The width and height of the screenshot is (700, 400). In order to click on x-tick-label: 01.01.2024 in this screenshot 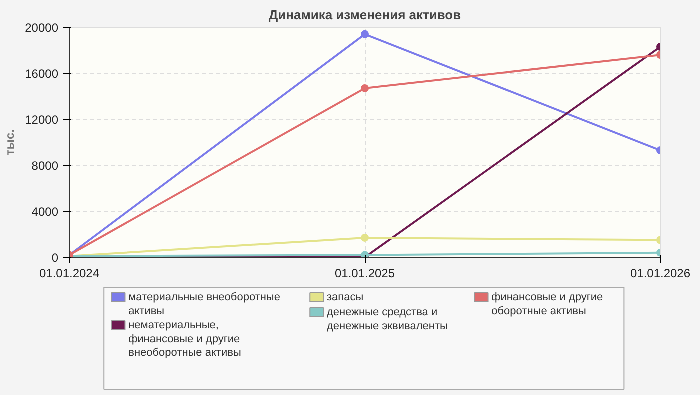, I will do `click(69, 273)`.